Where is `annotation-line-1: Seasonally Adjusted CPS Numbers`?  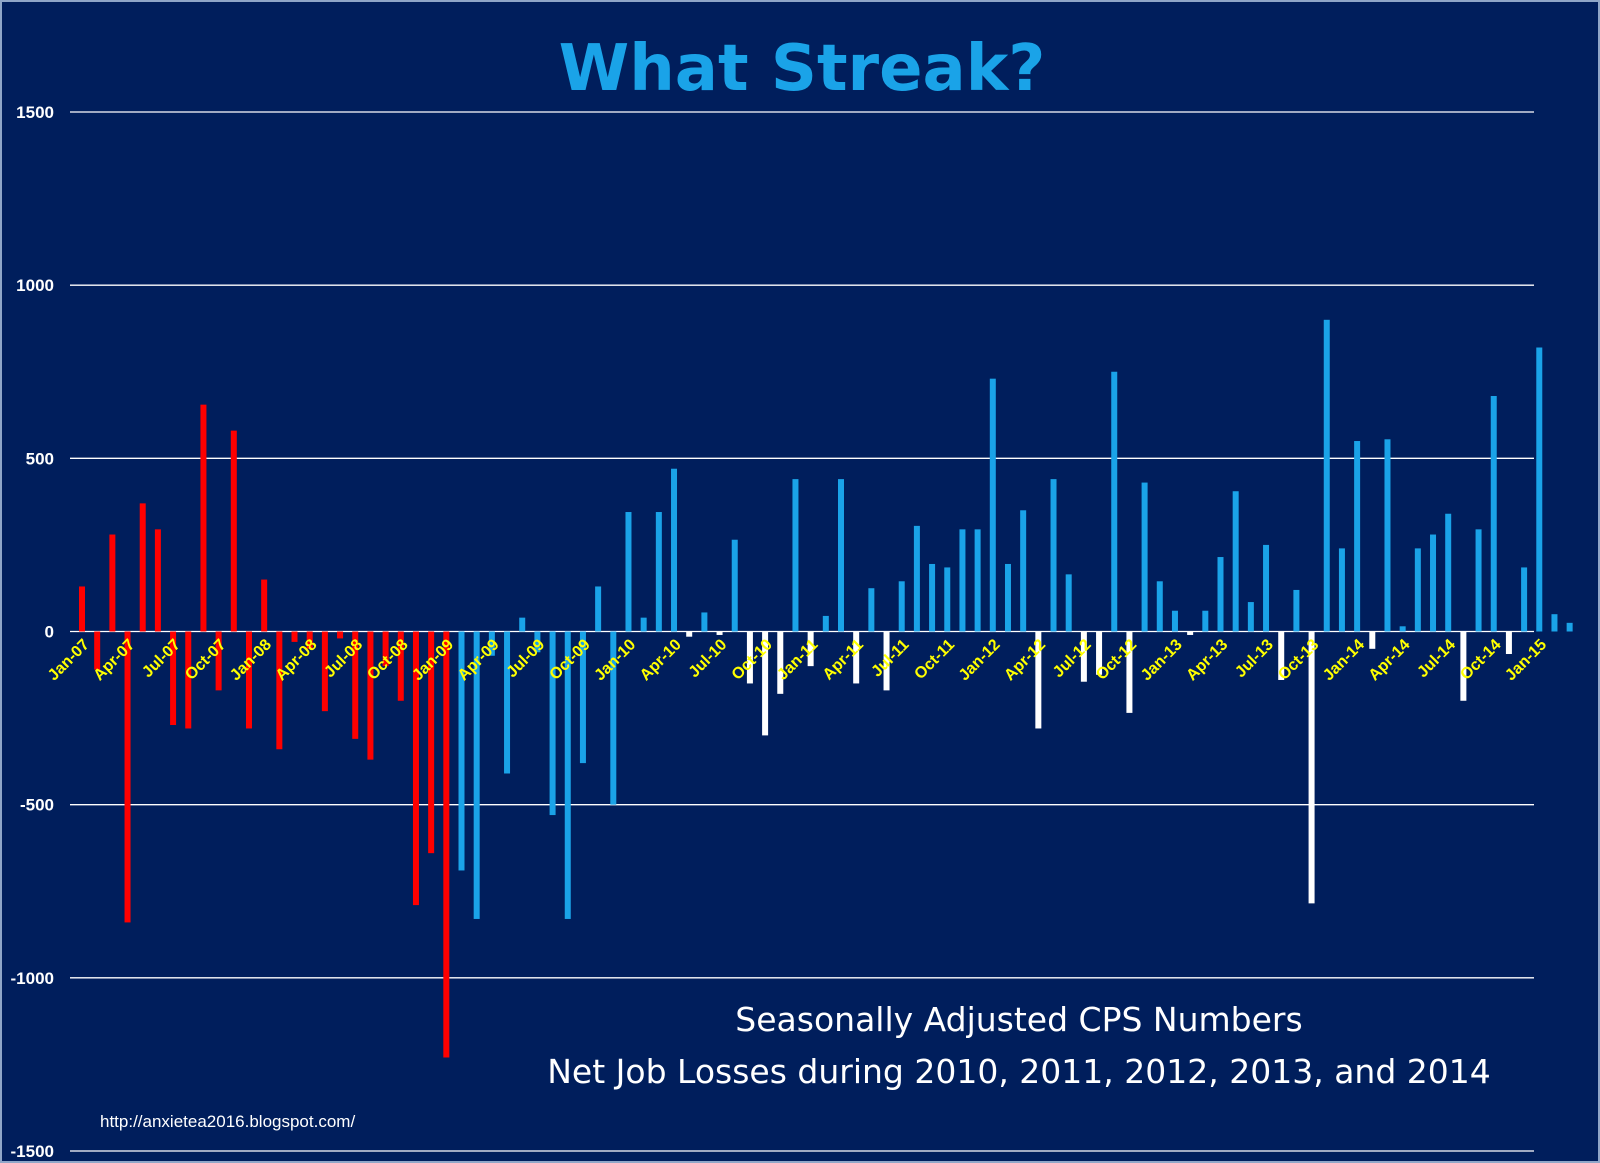 annotation-line-1: Seasonally Adjusted CPS Numbers is located at coordinates (1018, 1019).